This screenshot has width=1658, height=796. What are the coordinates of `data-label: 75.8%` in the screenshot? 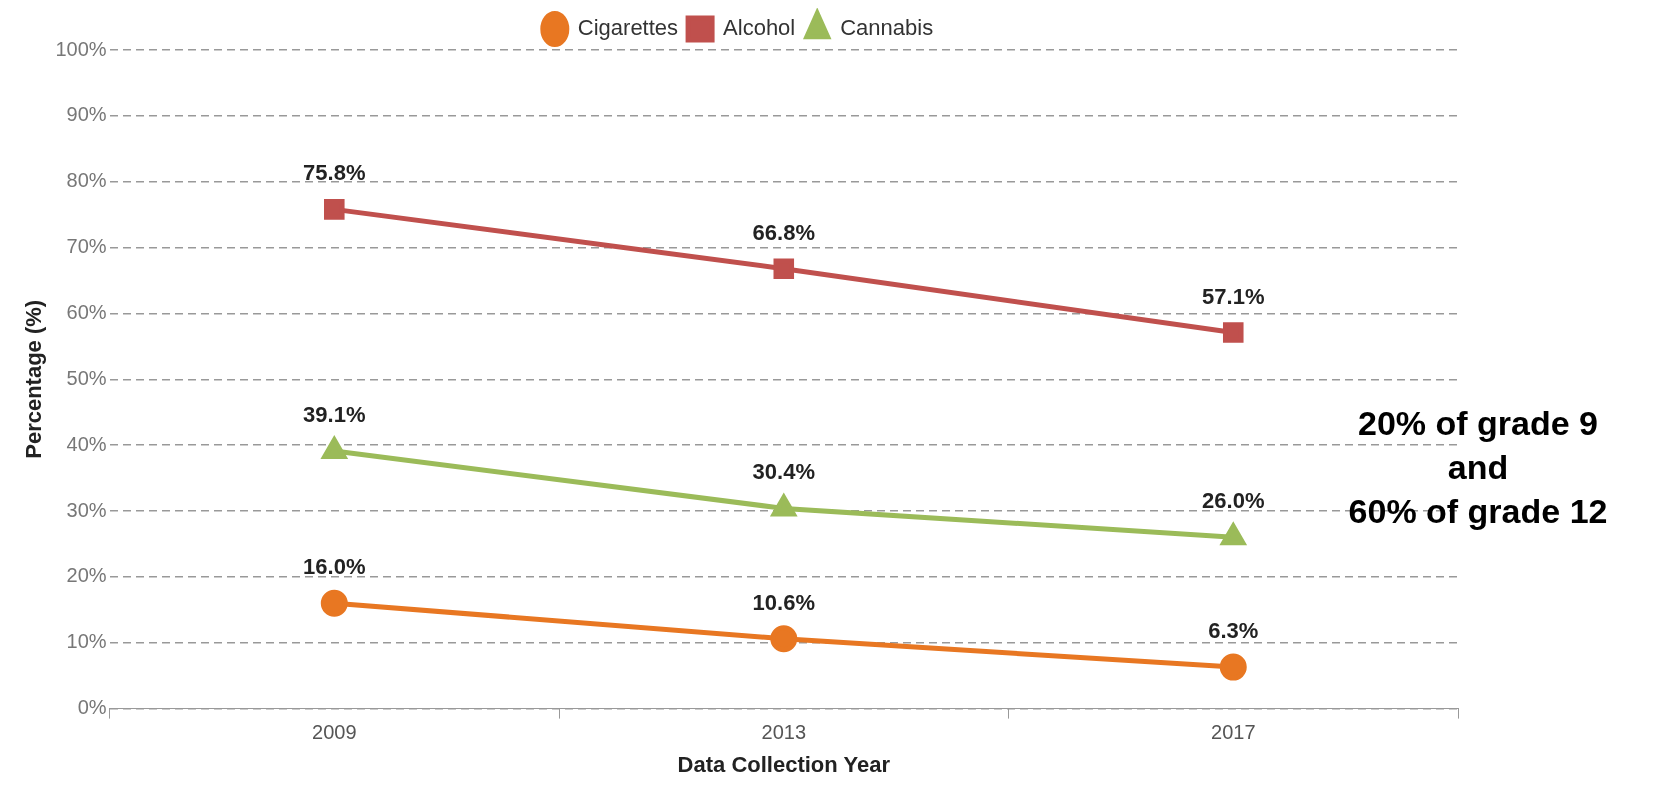 It's located at (334, 173).